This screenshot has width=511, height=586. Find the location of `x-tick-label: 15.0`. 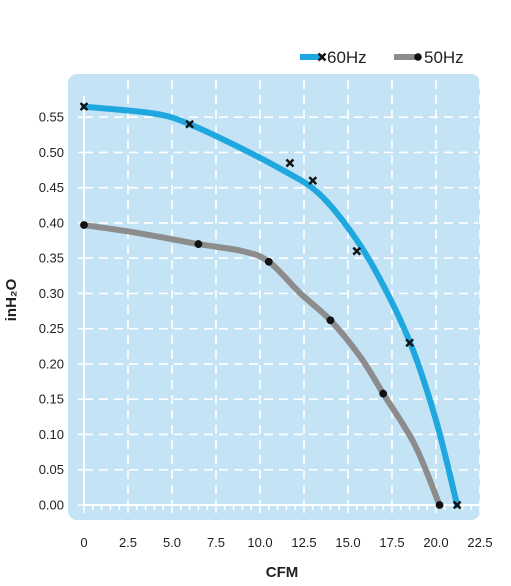

x-tick-label: 15.0 is located at coordinates (347, 542).